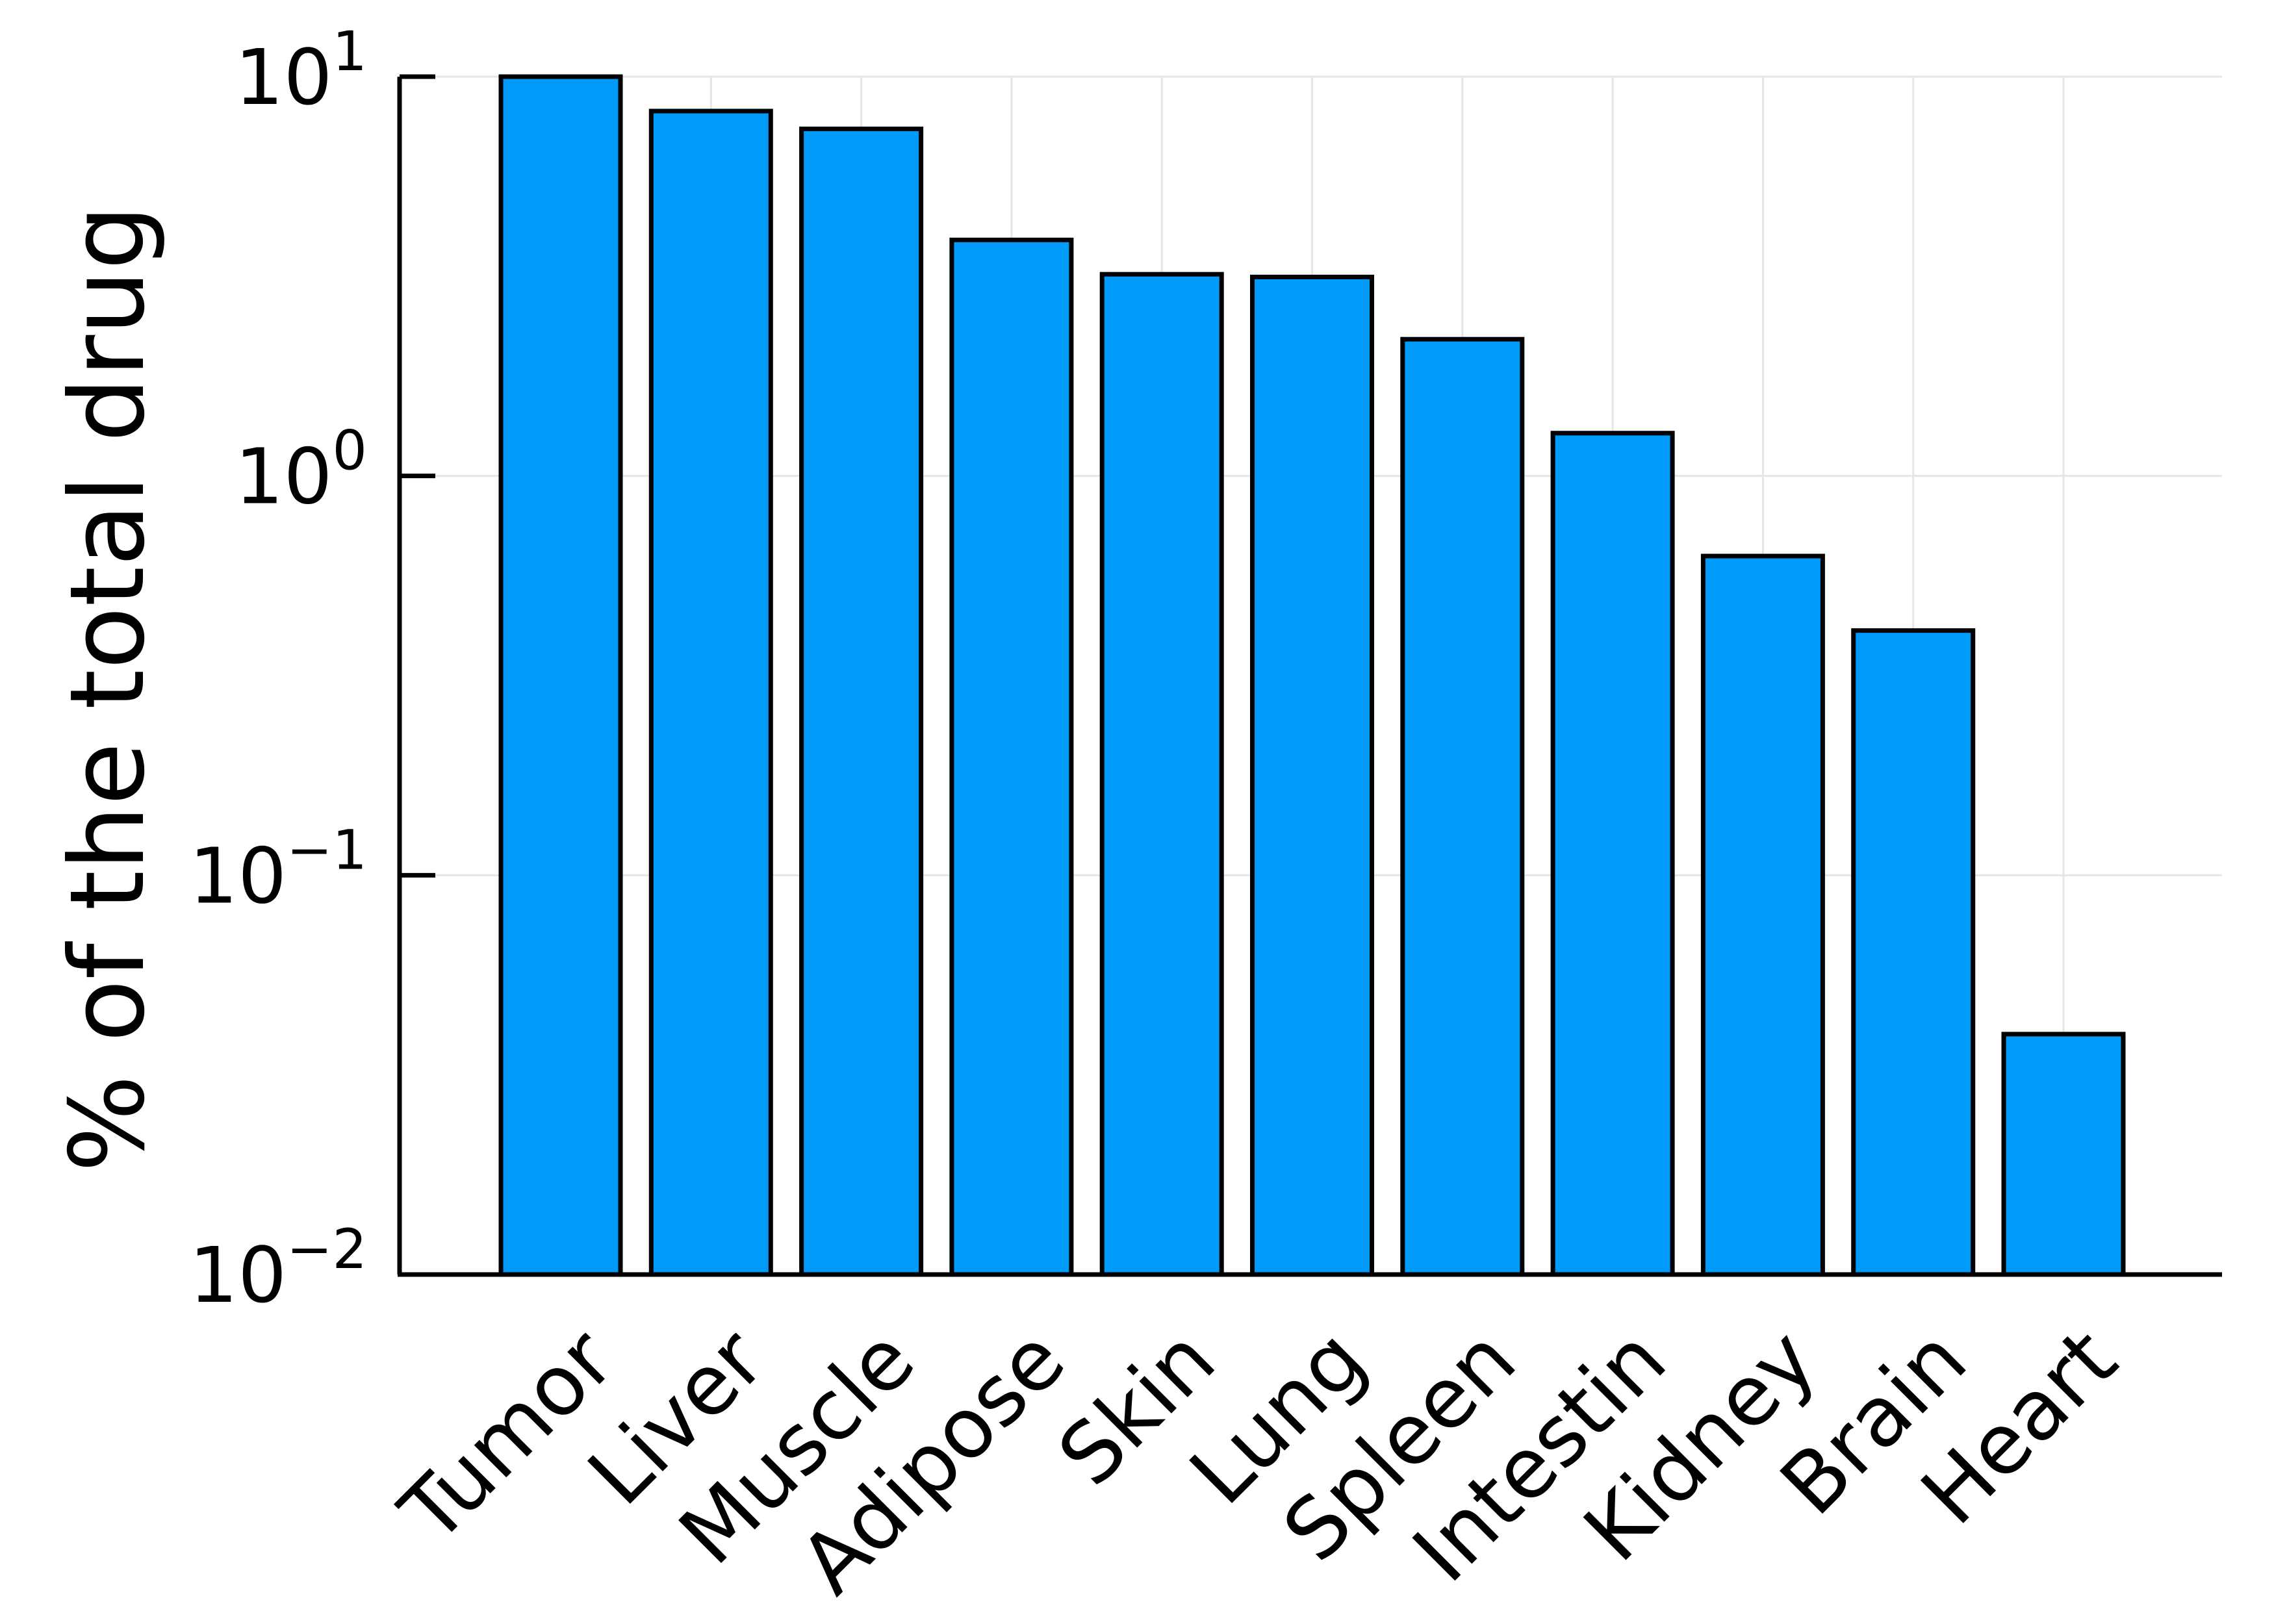 Image resolution: width=2274 pixels, height=1624 pixels. Describe the element at coordinates (301, 470) in the screenshot. I see `y-tick-label: 10⁰` at that location.